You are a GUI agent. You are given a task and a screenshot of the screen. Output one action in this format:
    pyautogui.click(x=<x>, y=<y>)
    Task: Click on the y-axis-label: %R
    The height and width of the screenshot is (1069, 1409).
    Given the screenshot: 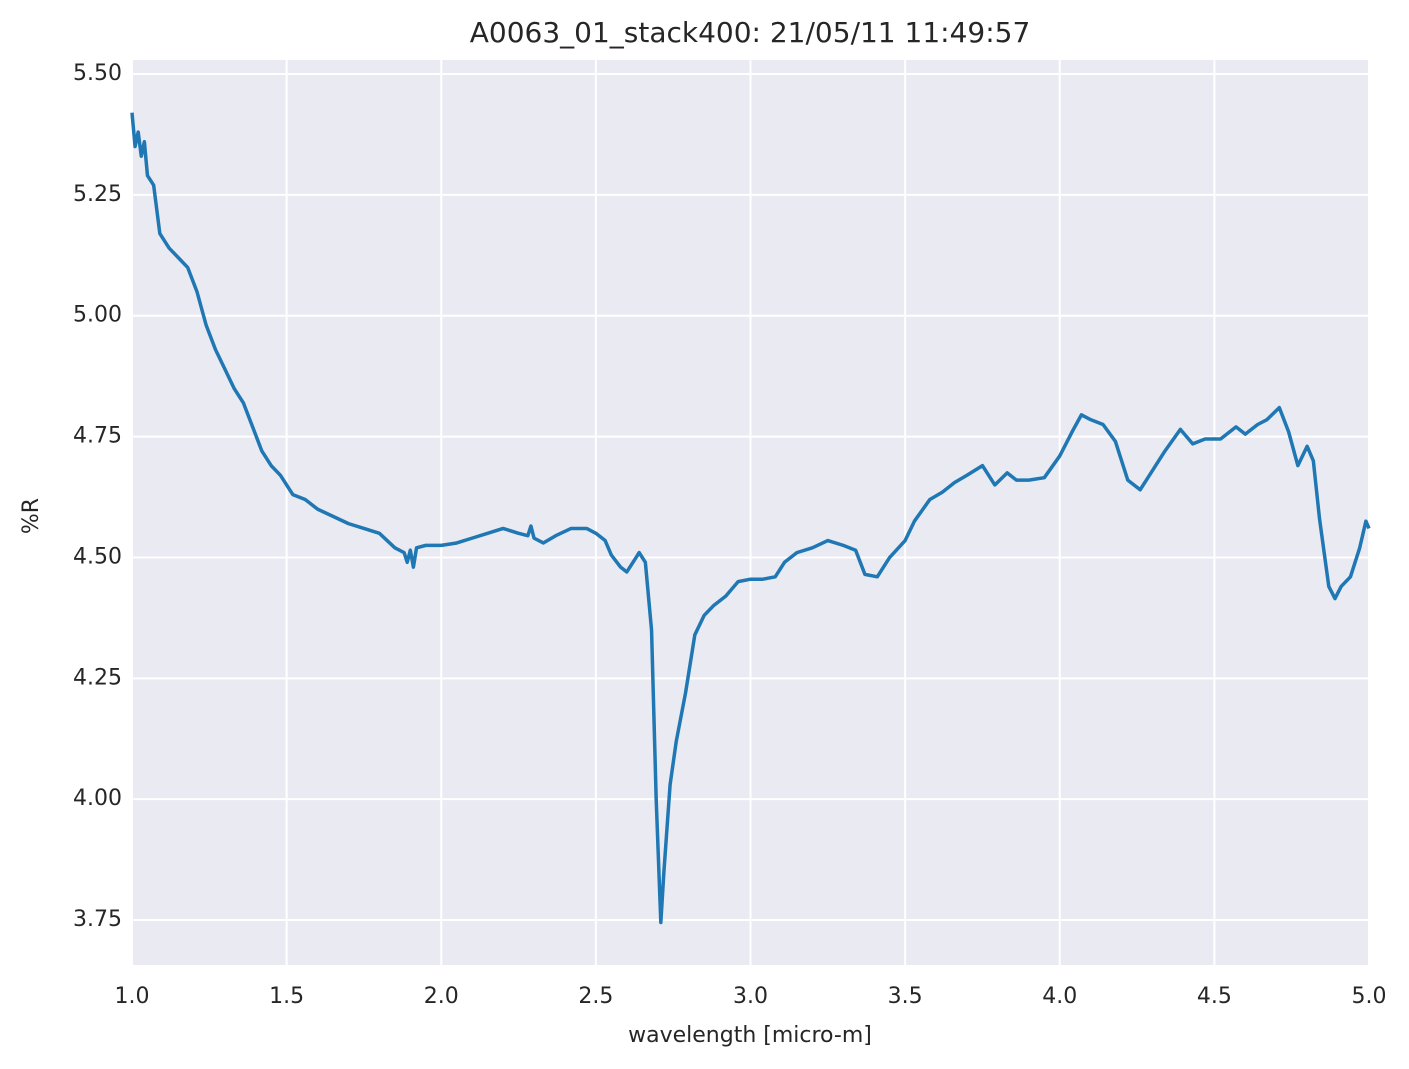 What is the action you would take?
    pyautogui.click(x=31, y=516)
    